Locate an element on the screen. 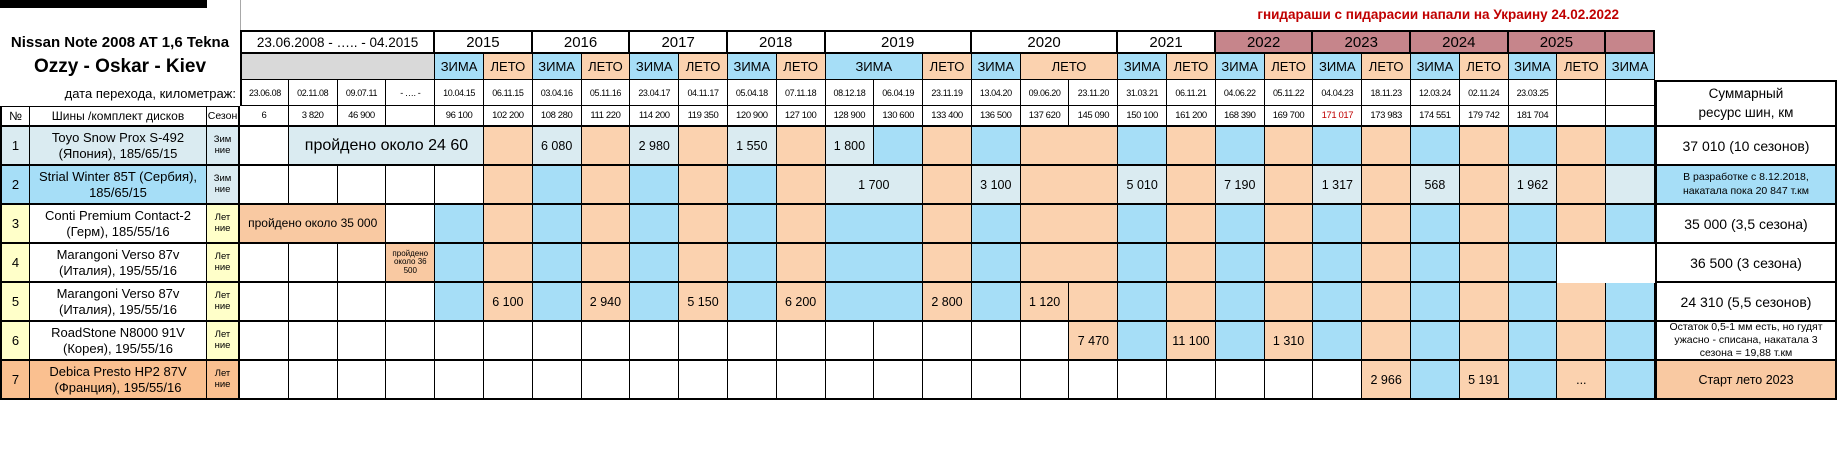 The width and height of the screenshot is (1837, 460). odometer-cell: 128 900 is located at coordinates (850, 116).